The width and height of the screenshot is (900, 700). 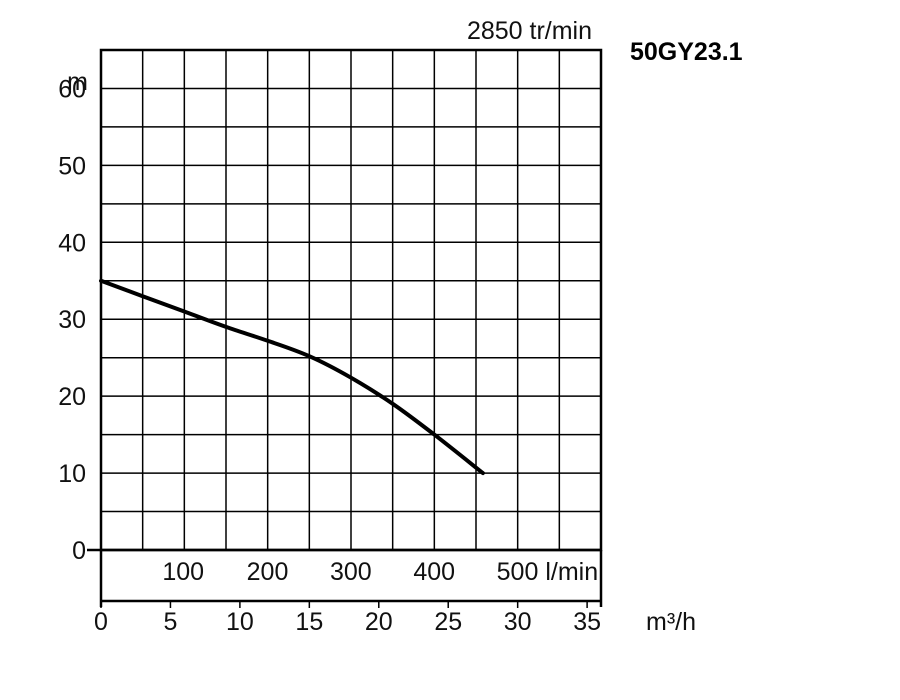 I want to click on m3h-tick-label: 25, so click(x=448, y=622).